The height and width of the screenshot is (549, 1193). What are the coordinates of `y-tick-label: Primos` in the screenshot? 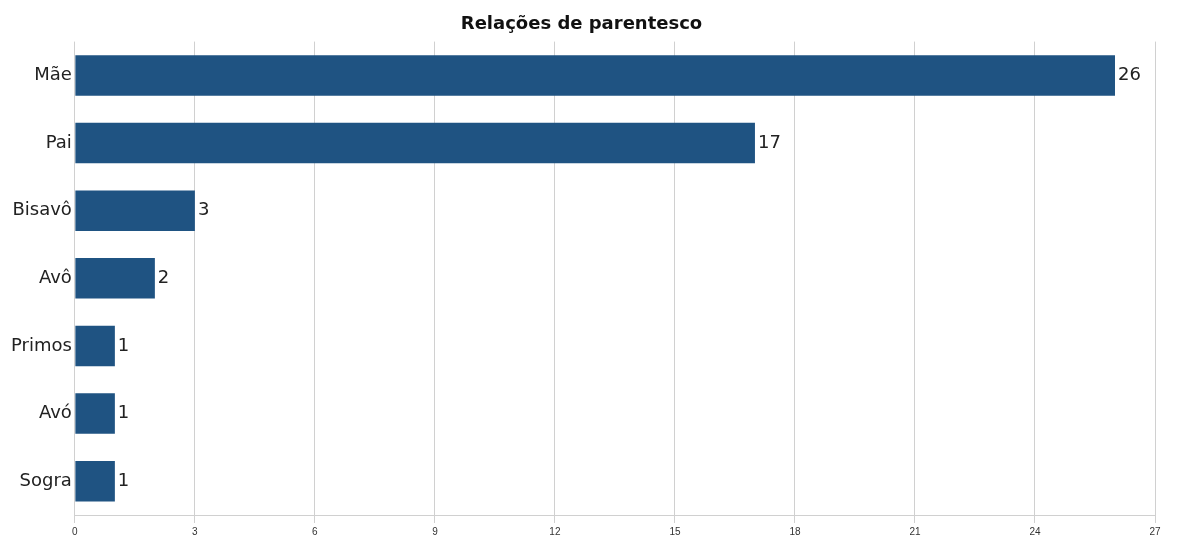 It's located at (41, 344).